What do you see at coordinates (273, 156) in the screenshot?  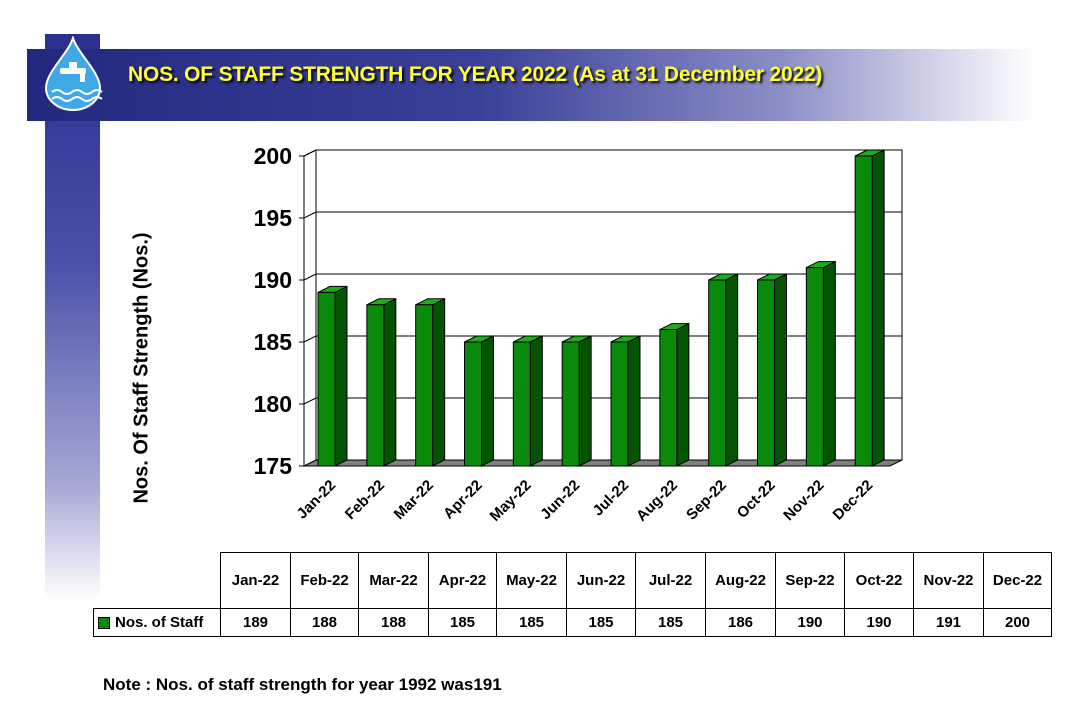 I see `y-tick-label: 200` at bounding box center [273, 156].